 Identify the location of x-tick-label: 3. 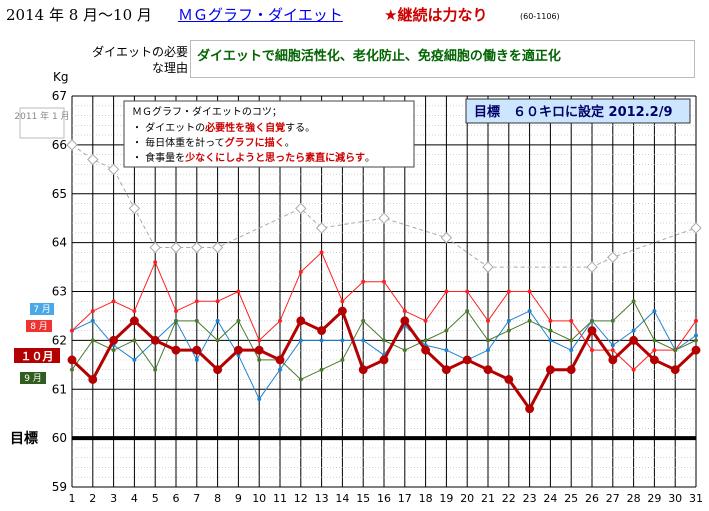
(113, 498).